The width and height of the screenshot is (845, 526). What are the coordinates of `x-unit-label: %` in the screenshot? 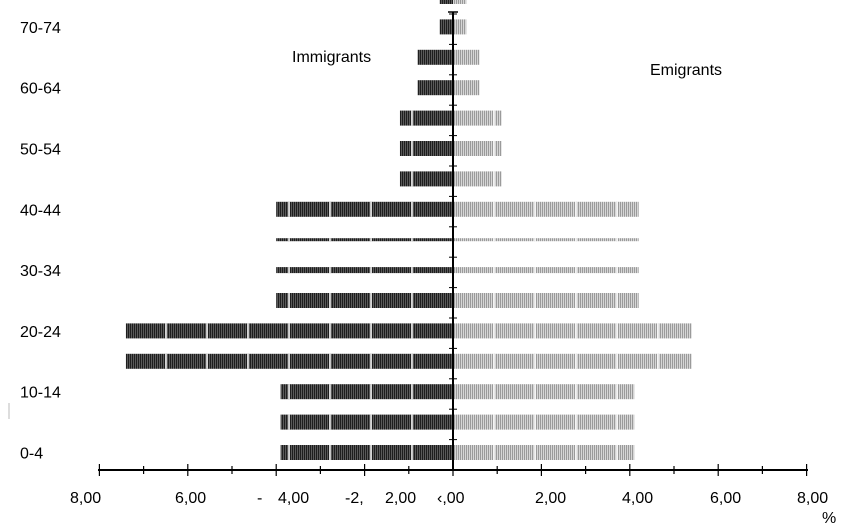 It's located at (829, 518).